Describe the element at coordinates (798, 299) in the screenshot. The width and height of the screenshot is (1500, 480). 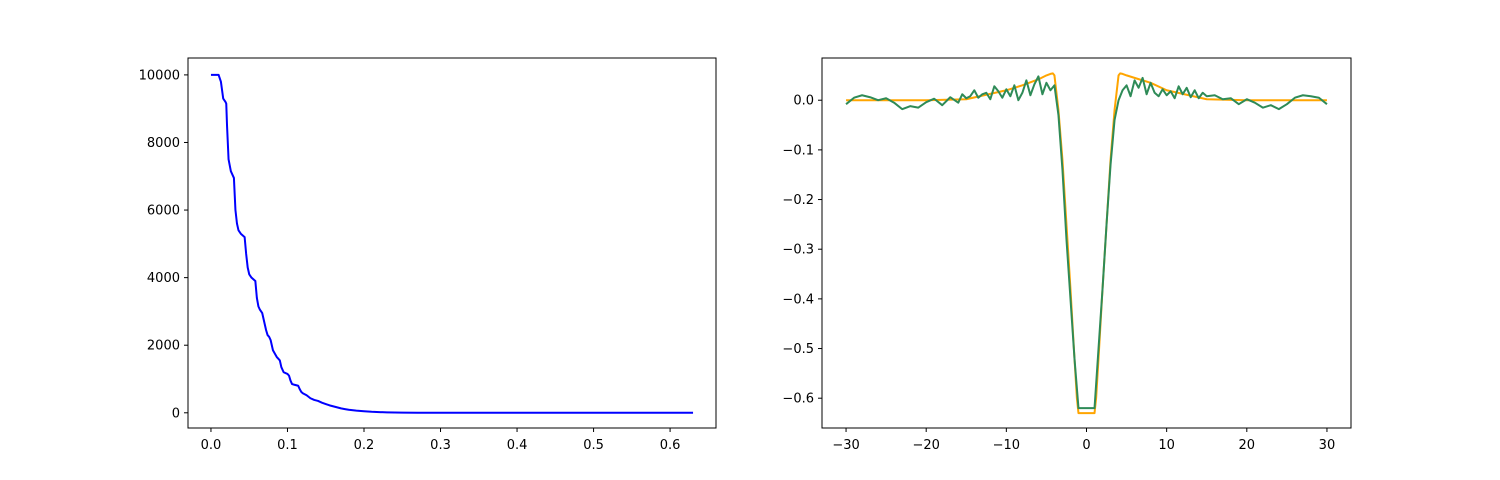
I see `y-tick-label-1-4: −0.4` at that location.